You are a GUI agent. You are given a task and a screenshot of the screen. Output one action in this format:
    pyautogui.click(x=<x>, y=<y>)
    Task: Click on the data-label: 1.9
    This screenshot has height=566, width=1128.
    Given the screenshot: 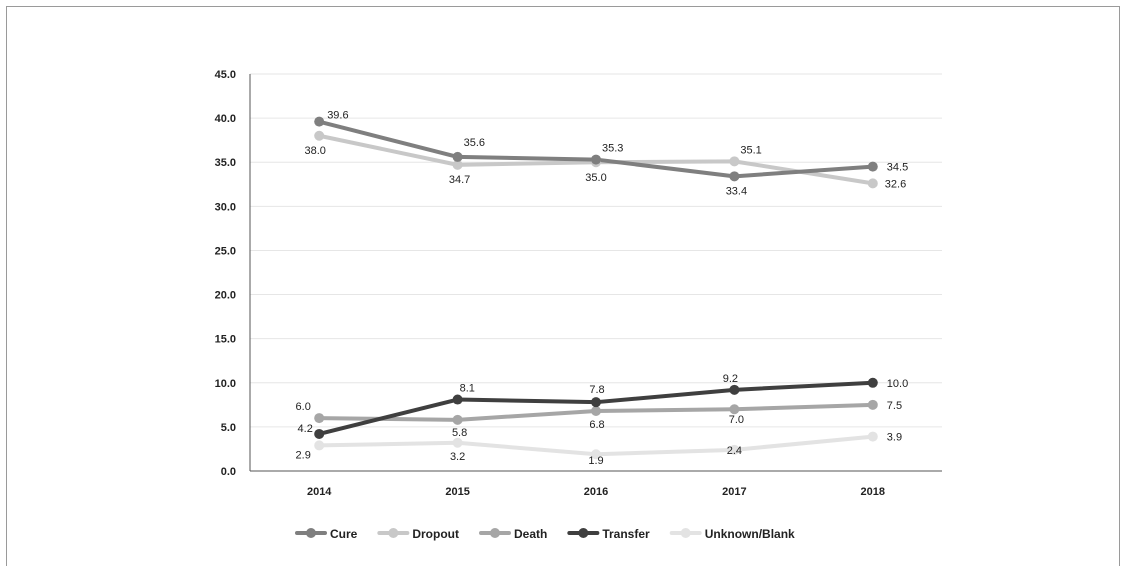 What is the action you would take?
    pyautogui.click(x=595, y=461)
    